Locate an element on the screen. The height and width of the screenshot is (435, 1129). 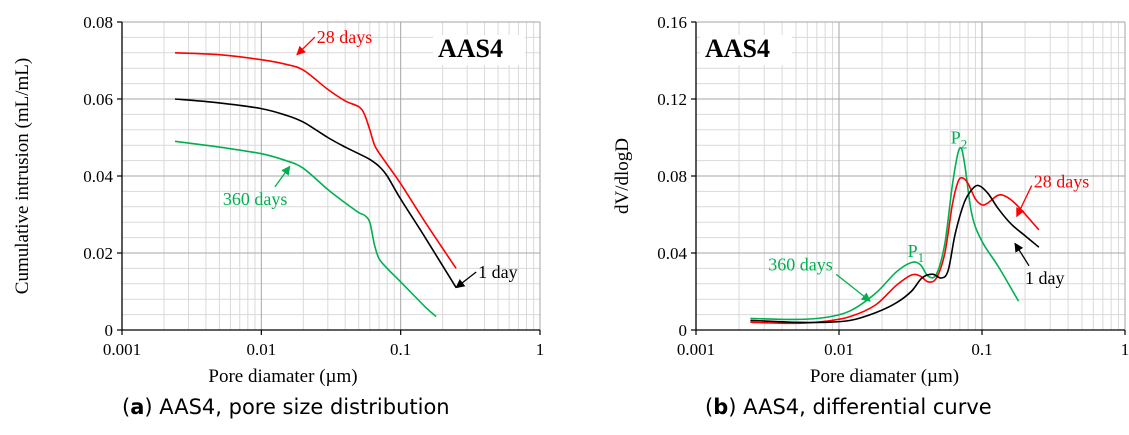
y-axis-label: Cumulative intrusion (mL/mL) is located at coordinates (22, 176).